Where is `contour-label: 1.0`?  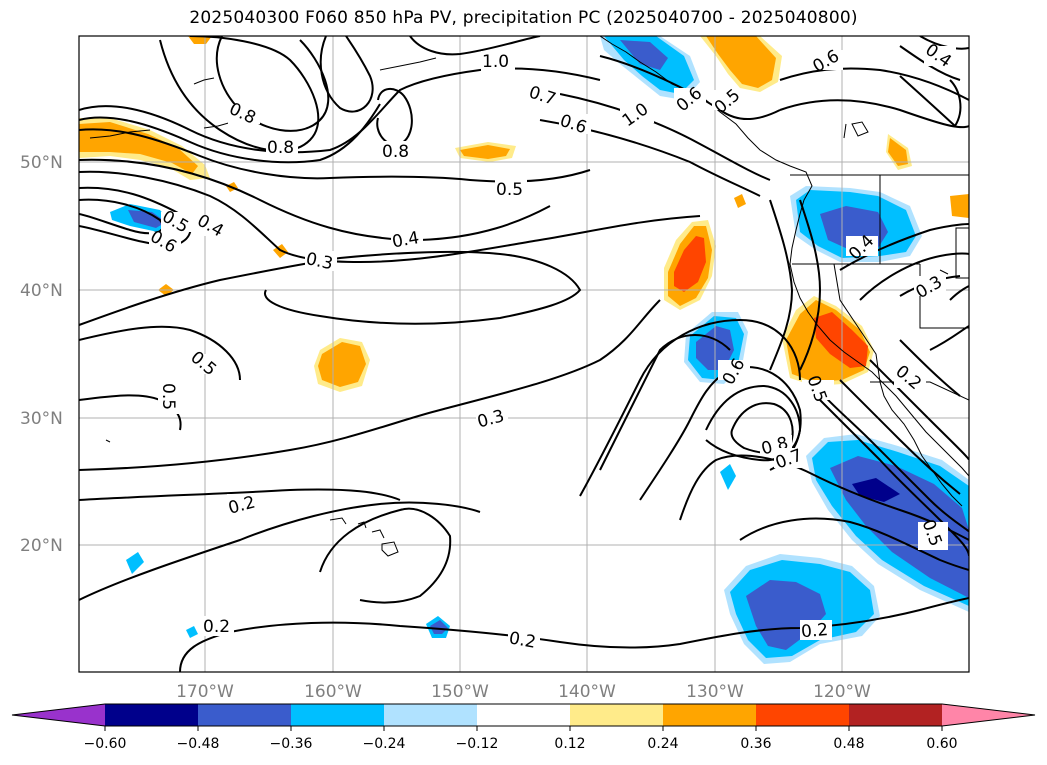
contour-label: 1.0 is located at coordinates (495, 62).